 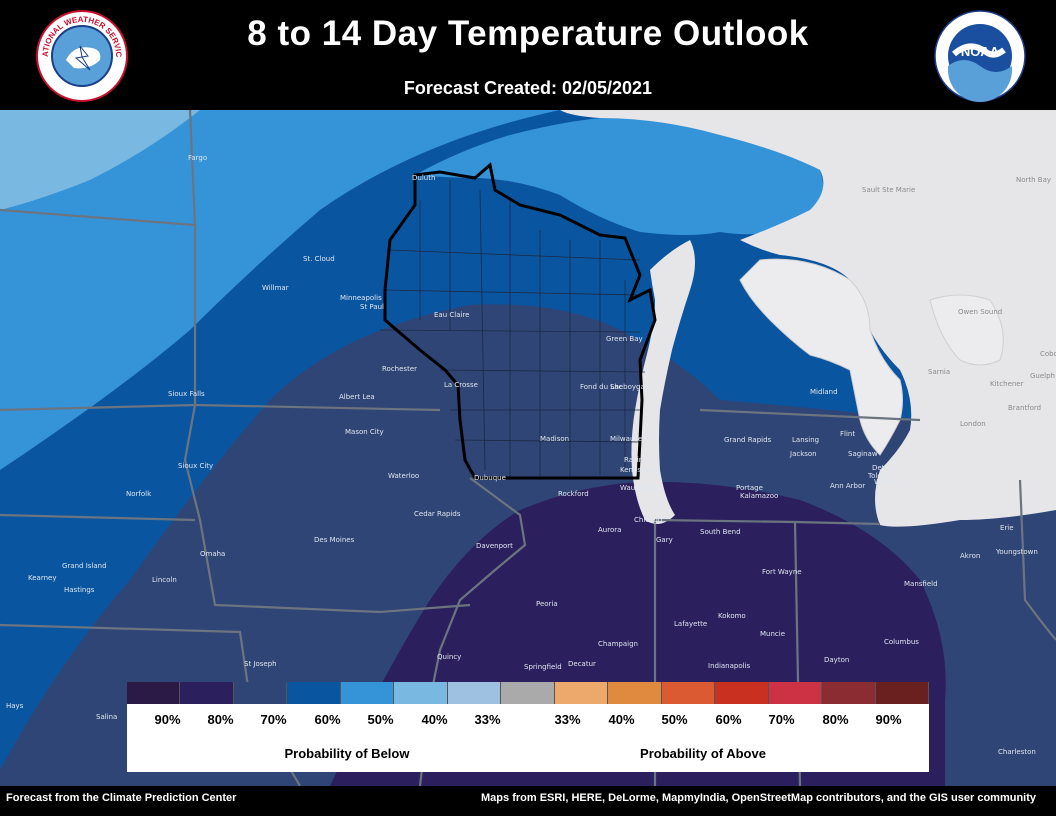 I want to click on city-label: Lafayette, so click(x=691, y=624).